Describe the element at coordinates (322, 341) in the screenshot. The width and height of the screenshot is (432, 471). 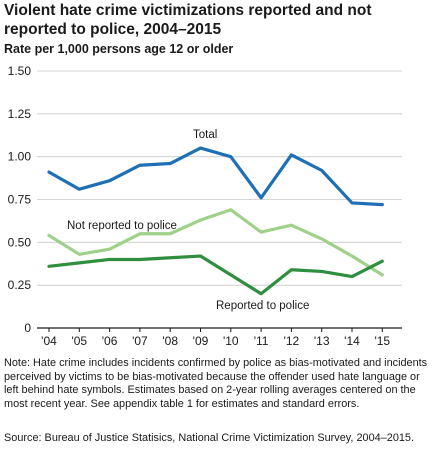
I see `x-tick-label: '13` at that location.